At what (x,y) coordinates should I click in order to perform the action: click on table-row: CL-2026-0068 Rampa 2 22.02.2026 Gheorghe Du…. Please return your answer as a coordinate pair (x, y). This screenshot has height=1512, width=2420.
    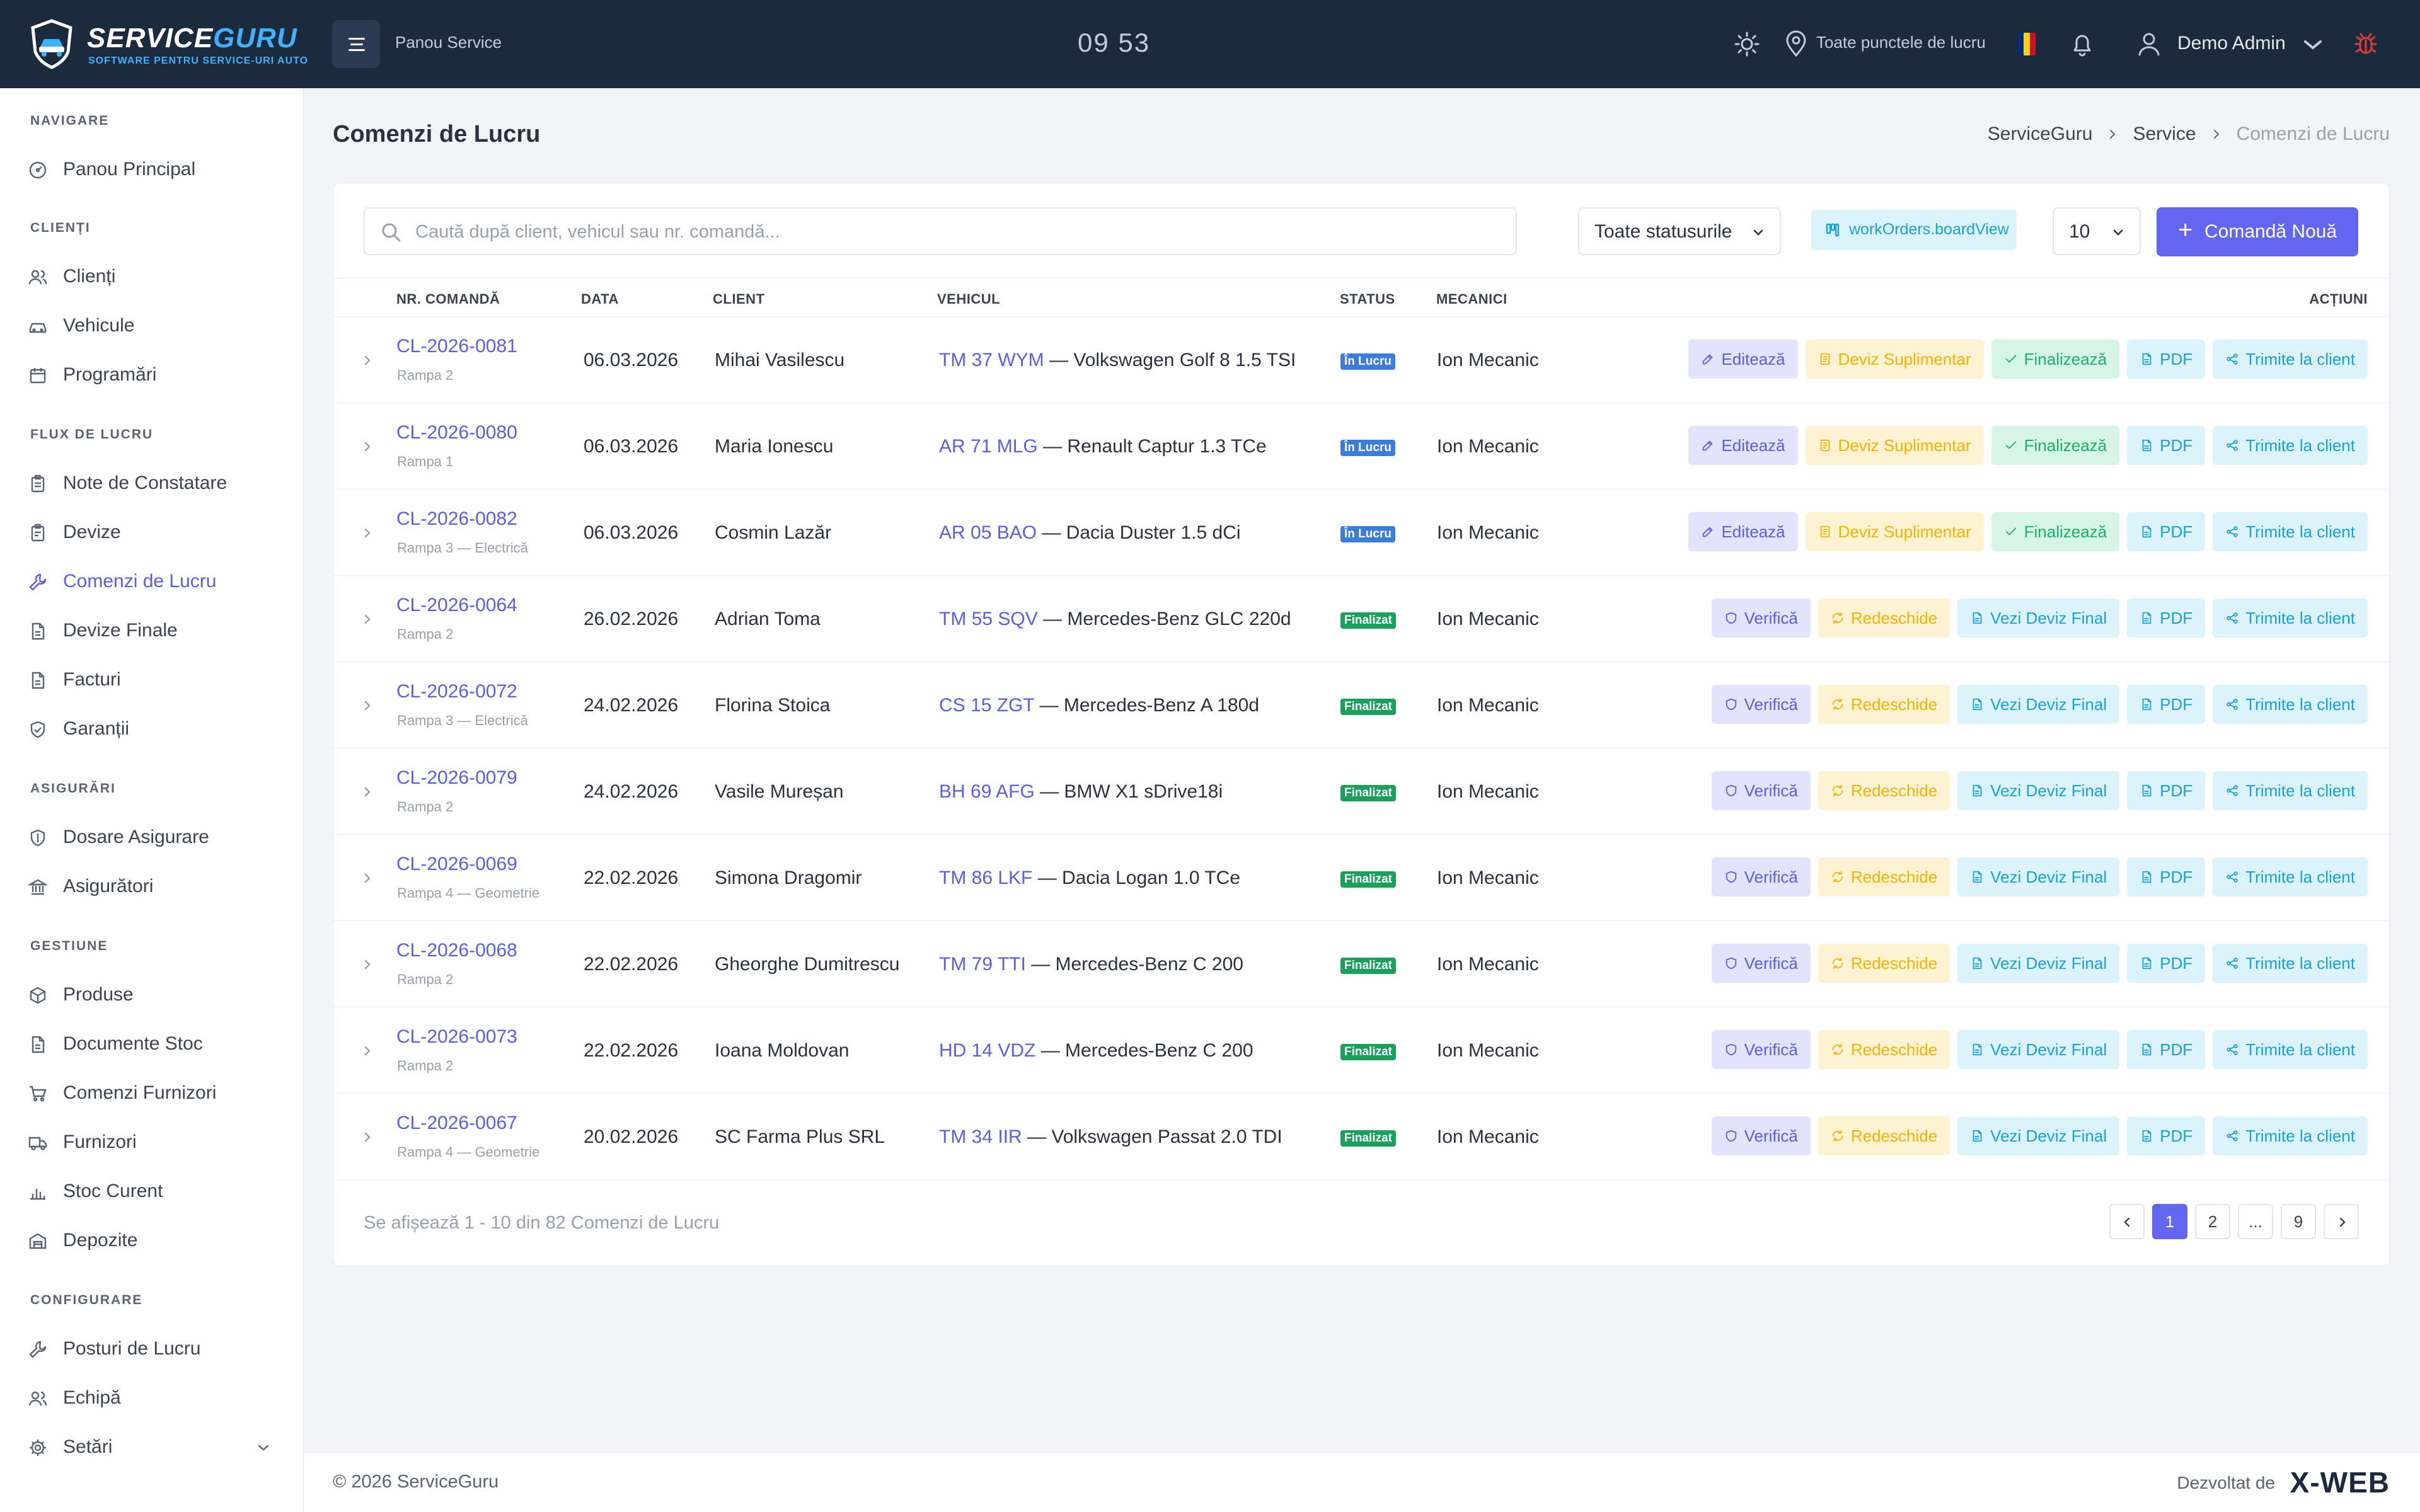
    Looking at the image, I should click on (1361, 964).